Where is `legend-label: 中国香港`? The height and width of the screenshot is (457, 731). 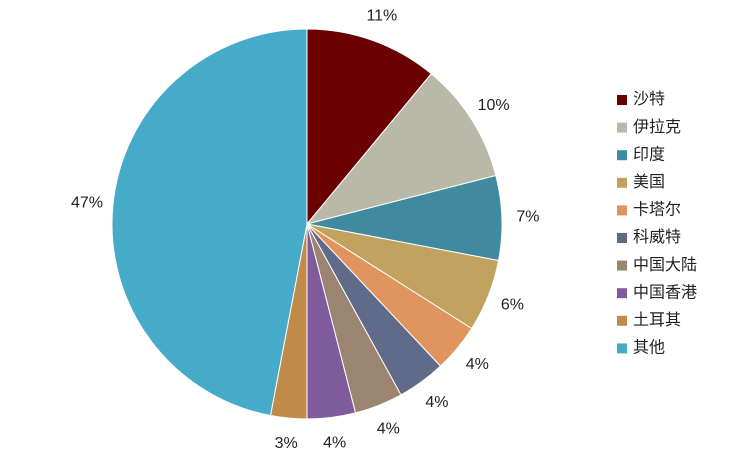
legend-label: 中国香港 is located at coordinates (665, 292).